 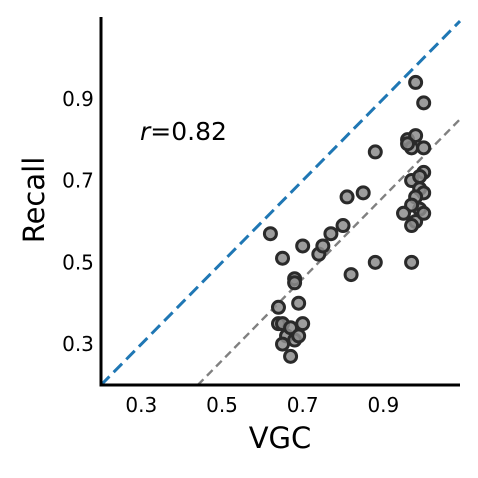 I want to click on x-tick-label: 0.7, so click(x=303, y=405).